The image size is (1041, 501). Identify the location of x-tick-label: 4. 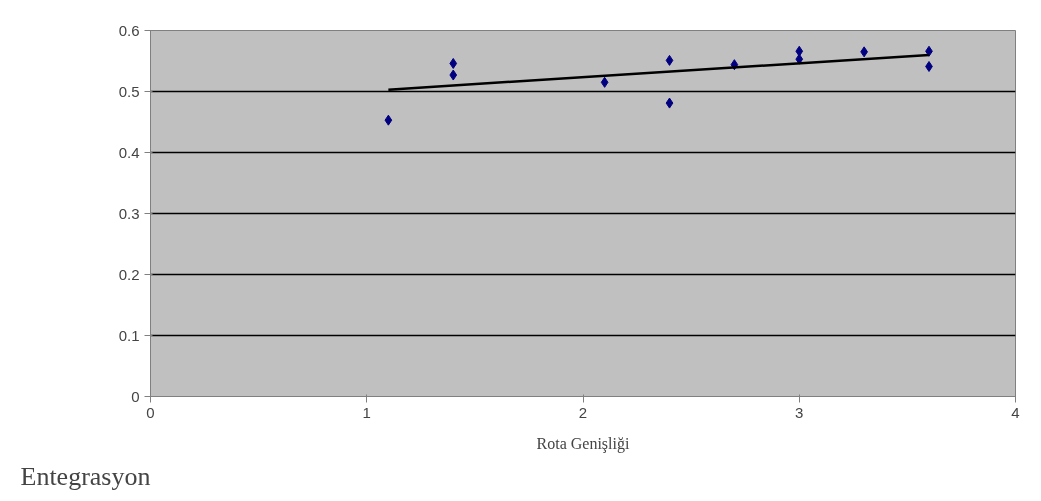
(1015, 412).